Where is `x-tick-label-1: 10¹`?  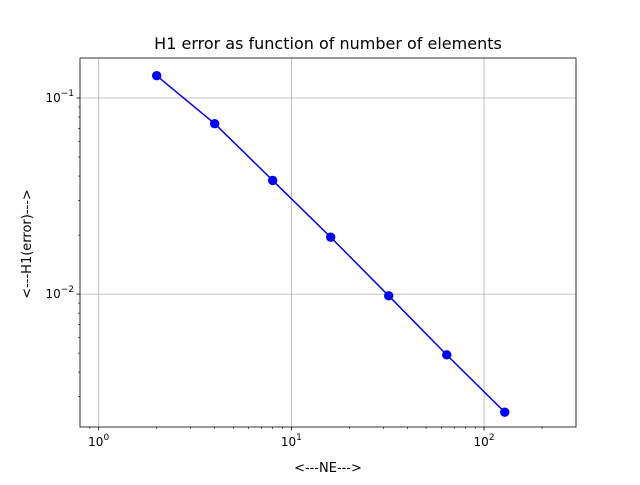 x-tick-label-1: 10¹ is located at coordinates (291, 441).